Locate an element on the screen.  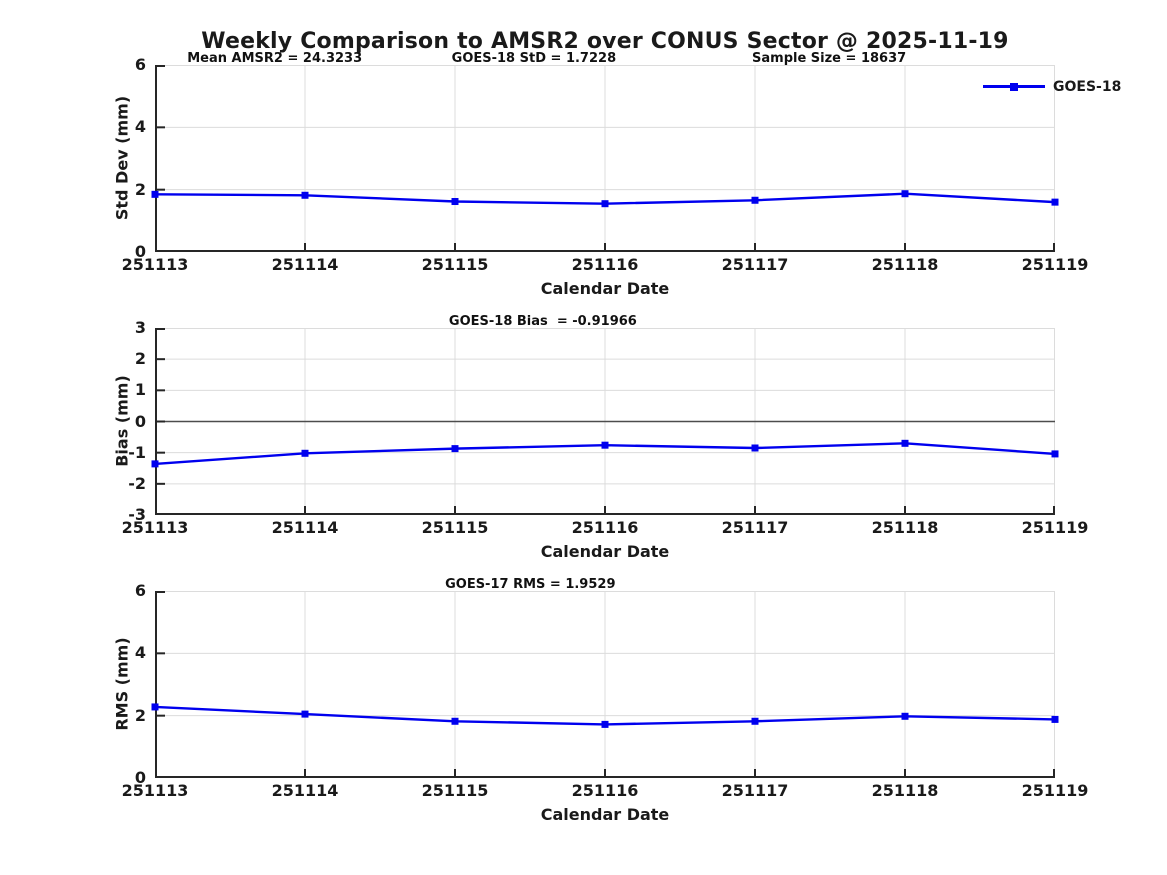
annotation-text: GOES-18 Bias = -0.91966 is located at coordinates (542, 321).